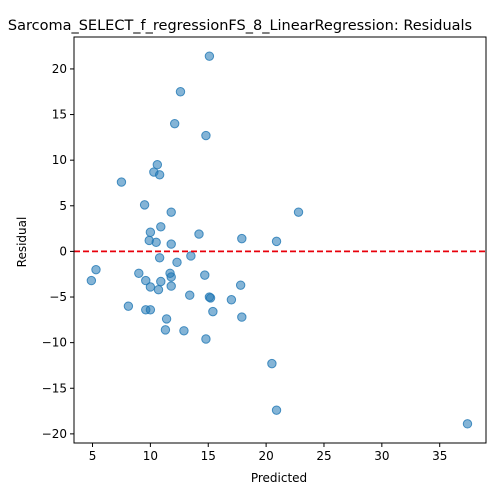  I want to click on y-axis-label: Residual, so click(22, 242).